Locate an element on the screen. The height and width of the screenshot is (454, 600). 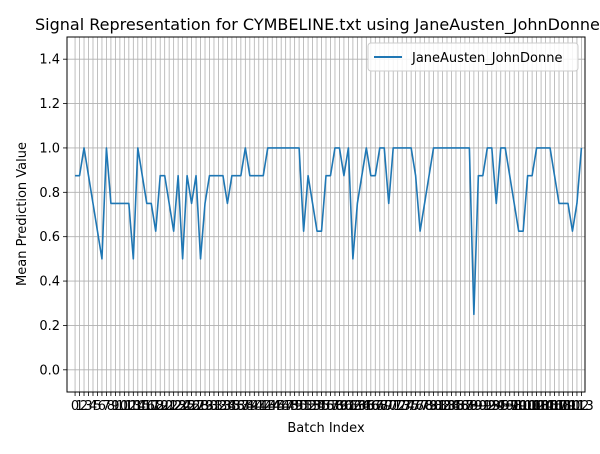
x-tick-label: 41 is located at coordinates (259, 406).